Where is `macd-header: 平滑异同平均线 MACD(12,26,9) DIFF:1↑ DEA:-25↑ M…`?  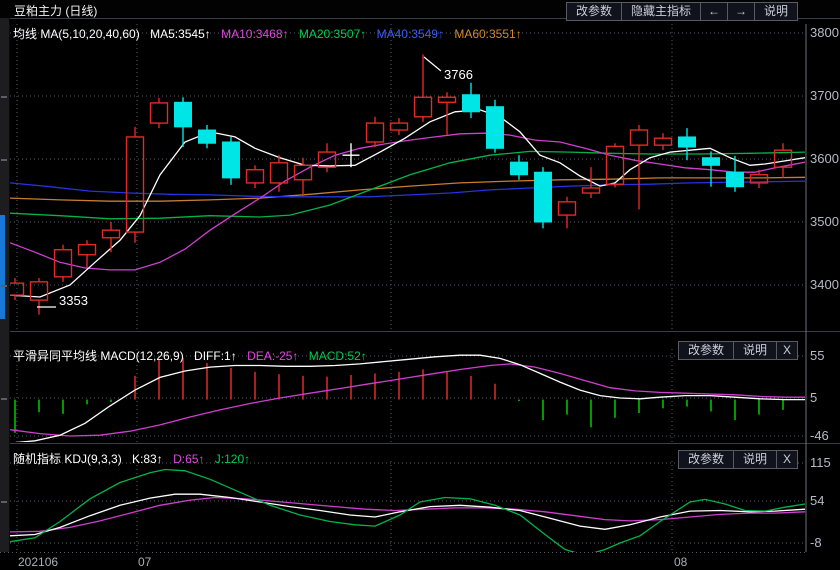 macd-header: 平滑异同平均线 MACD(12,26,9) DIFF:1↑ DEA:-25↑ M… is located at coordinates (190, 355).